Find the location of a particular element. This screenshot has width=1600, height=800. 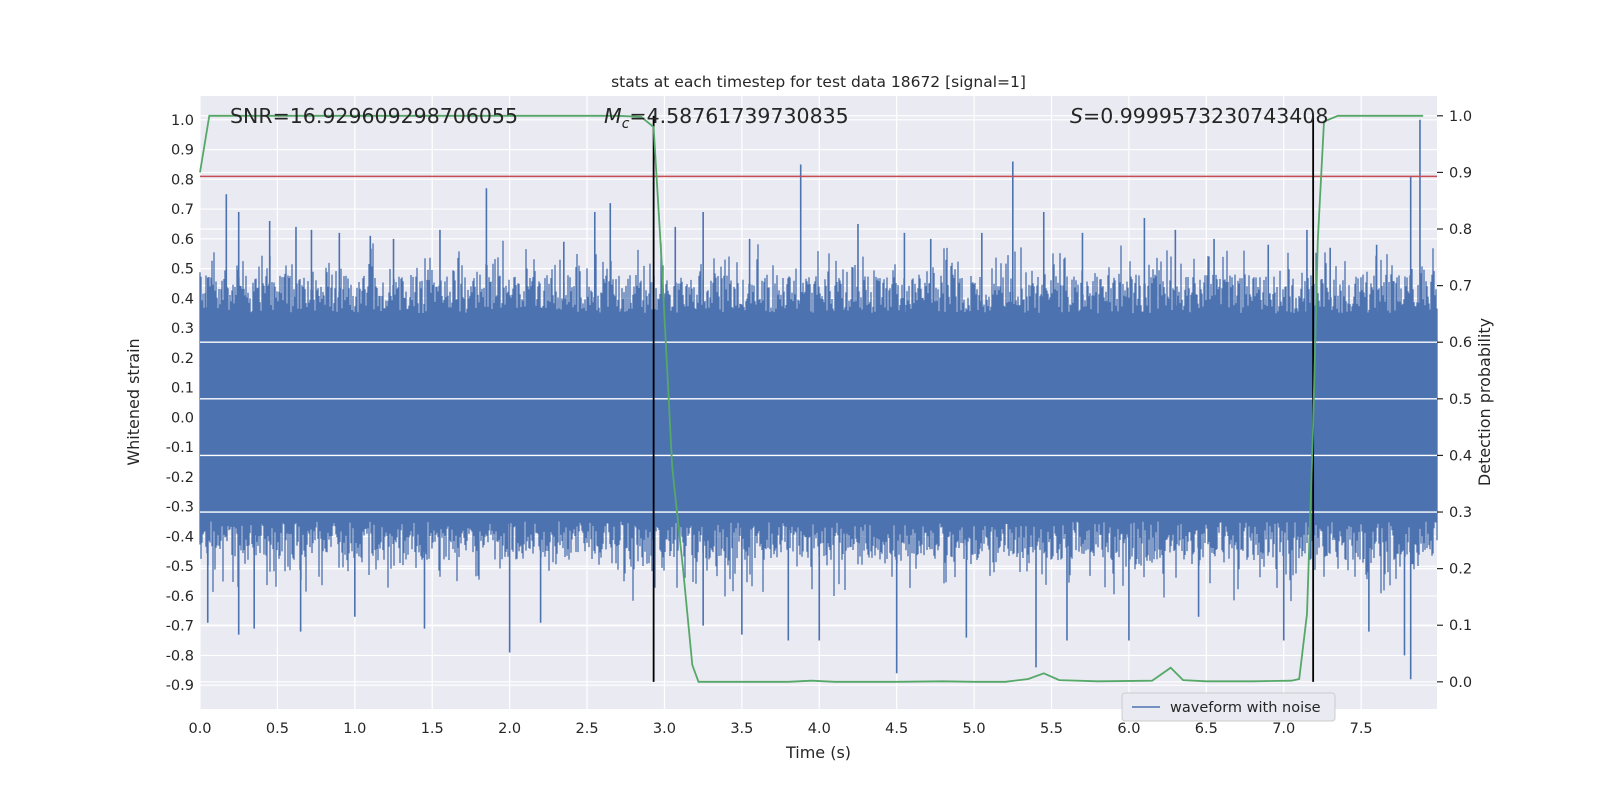

x-tick-label: 0.5 is located at coordinates (277, 729).